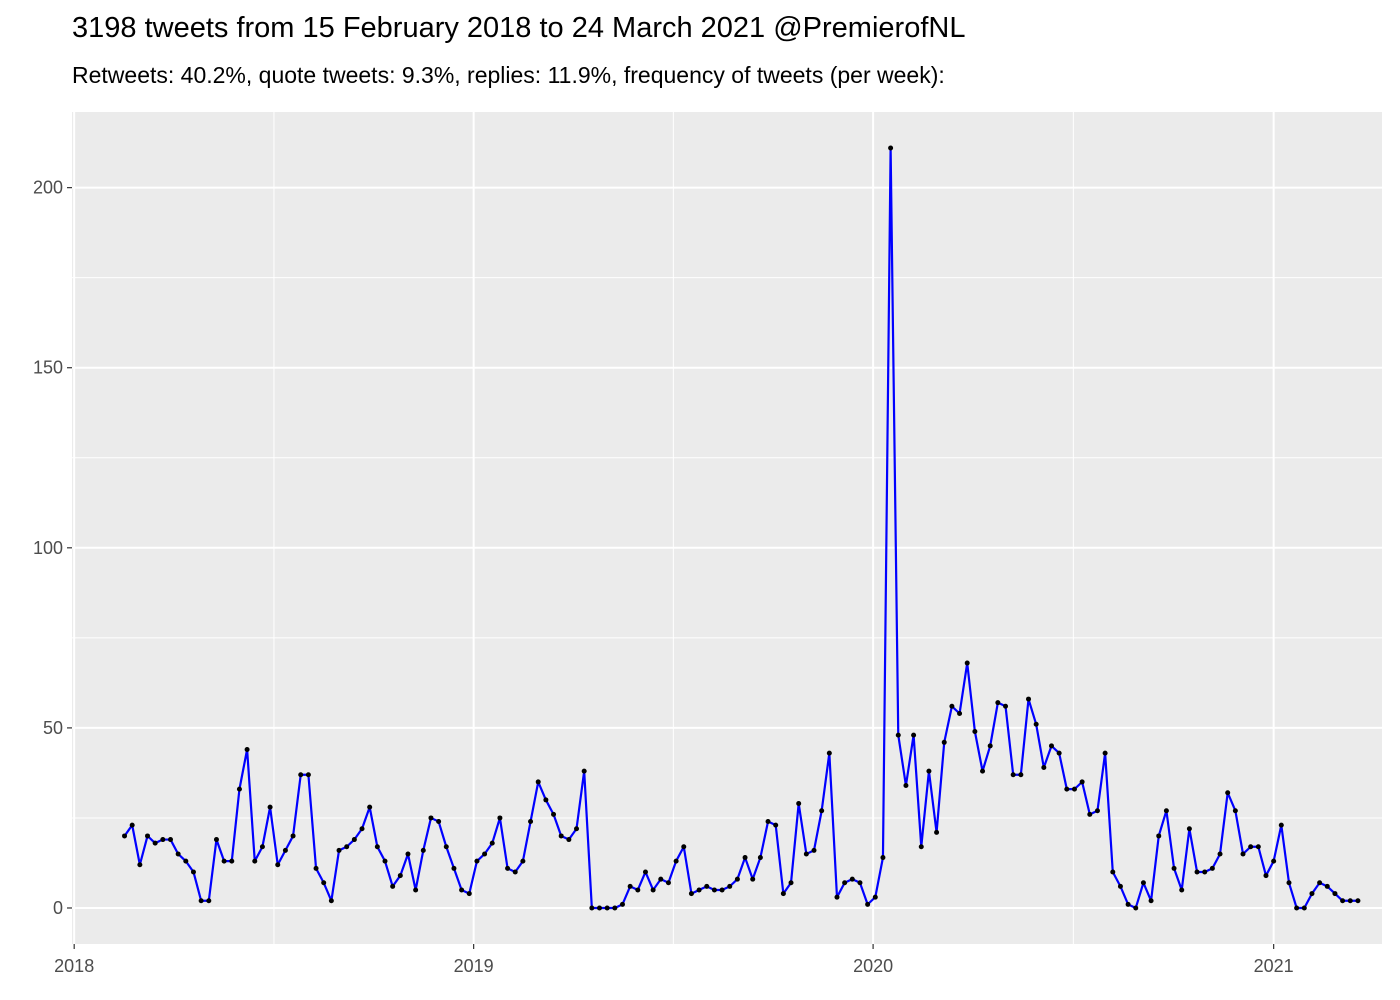 The height and width of the screenshot is (1000, 1400). I want to click on y-tick-label: 0, so click(58, 908).